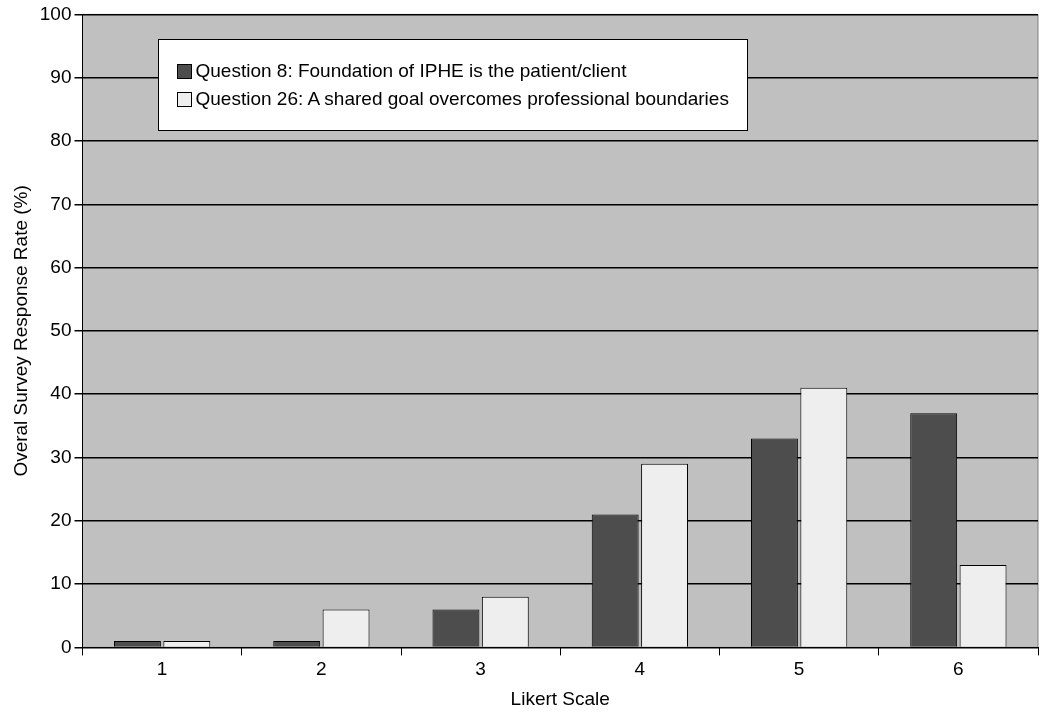  I want to click on x-tick-label: 4, so click(640, 669).